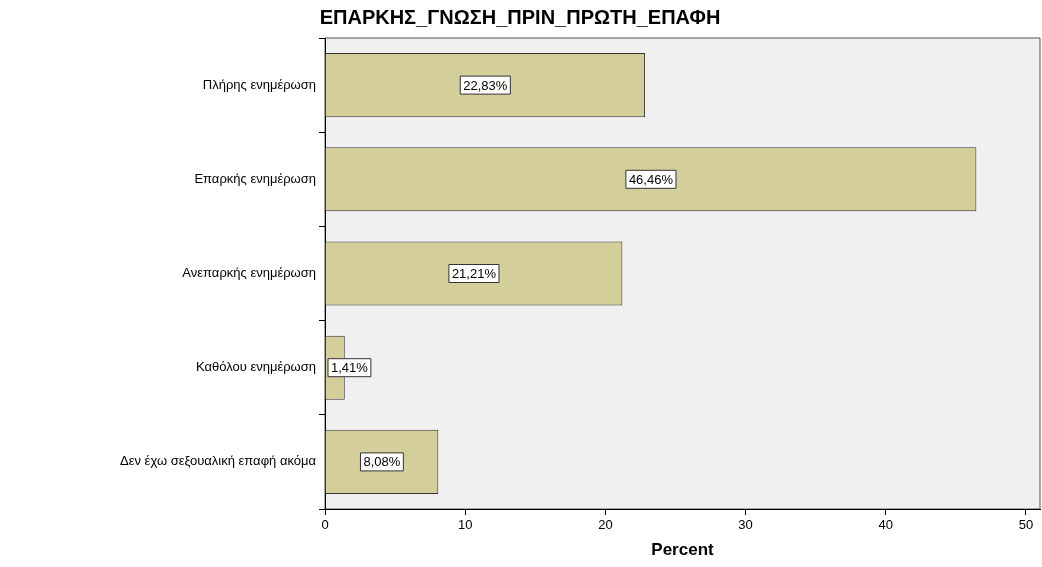  Describe the element at coordinates (325, 525) in the screenshot. I see `x-tick-label: 0` at that location.